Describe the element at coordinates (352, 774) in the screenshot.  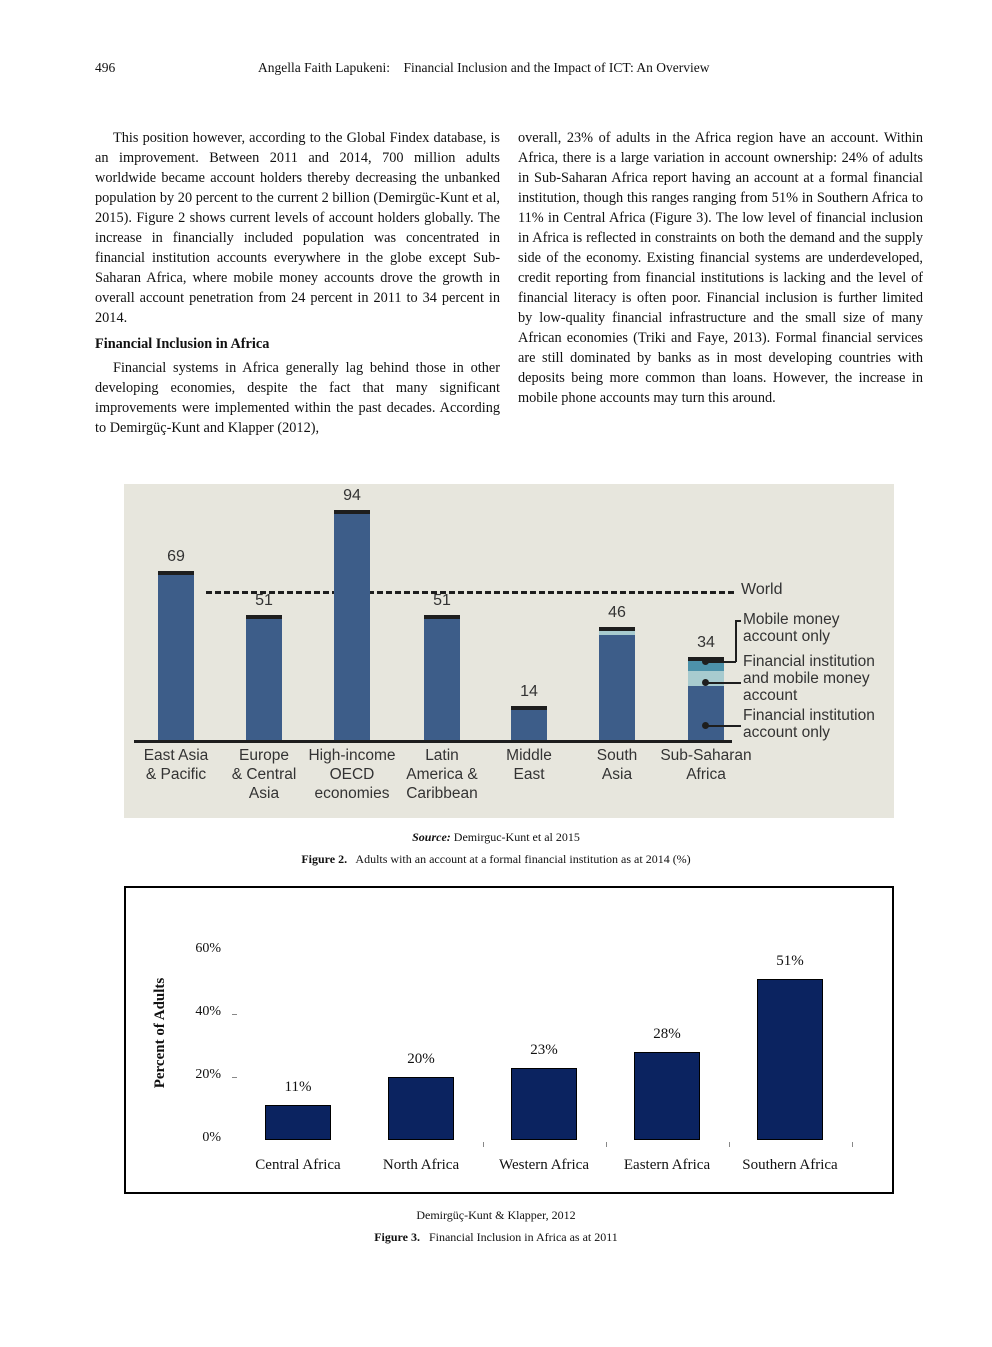
I see `category-label: High-income OECD economies` at that location.